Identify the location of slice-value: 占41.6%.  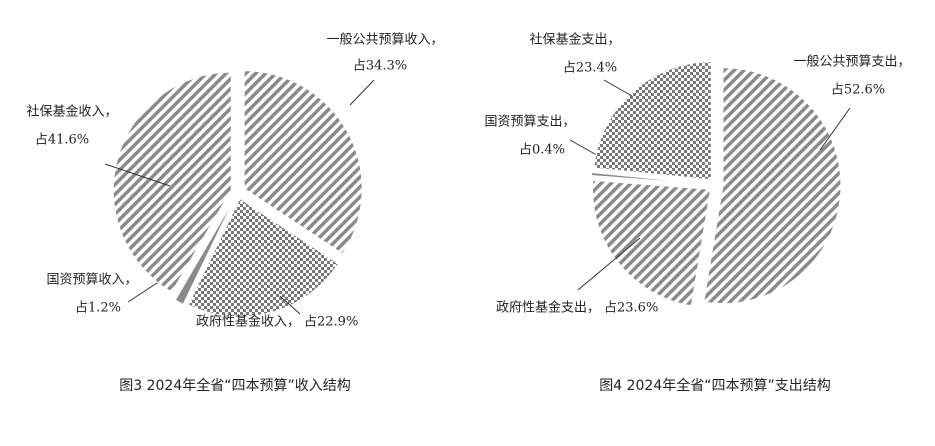
(62, 140).